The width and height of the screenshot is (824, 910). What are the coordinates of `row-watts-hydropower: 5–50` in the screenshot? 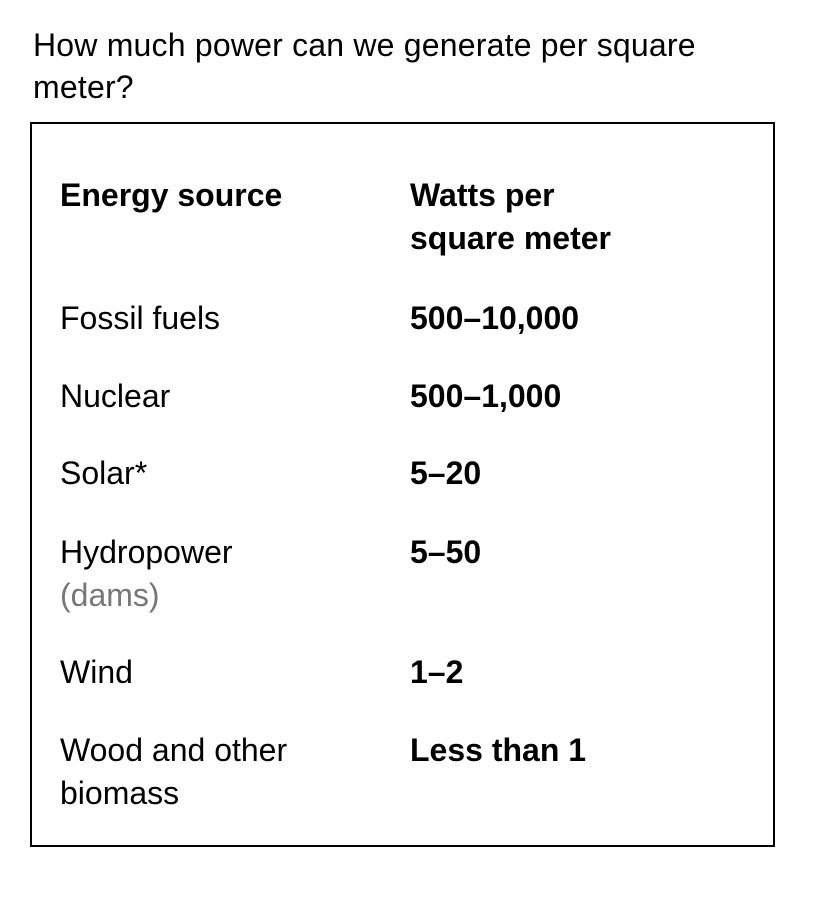 It's located at (446, 552).